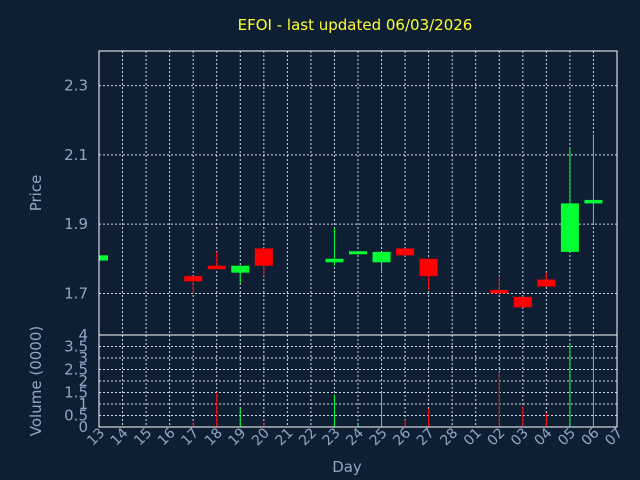 The height and width of the screenshot is (480, 640). Describe the element at coordinates (120, 437) in the screenshot. I see `x-tick-label: 14` at that location.